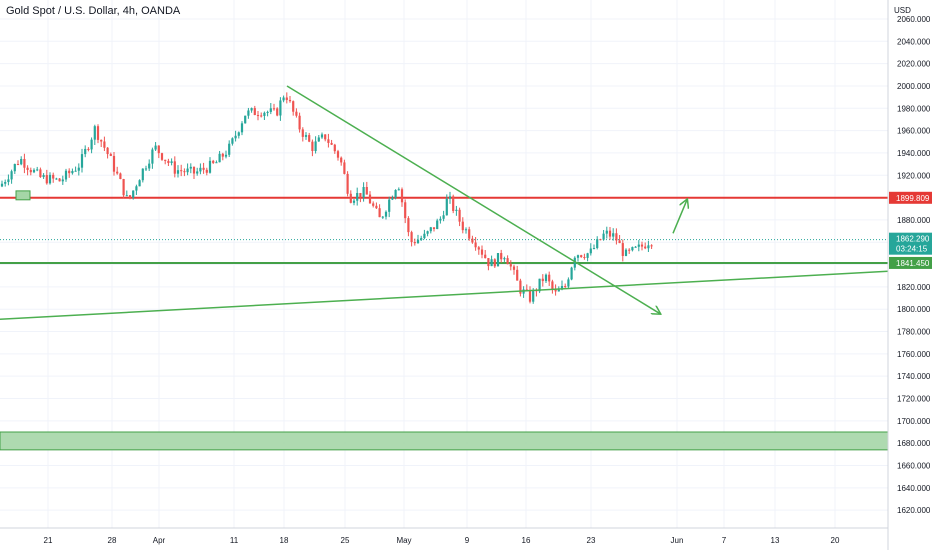 This screenshot has height=555, width=932. What do you see at coordinates (444, 230) in the screenshot?
I see `levels-layer` at bounding box center [444, 230].